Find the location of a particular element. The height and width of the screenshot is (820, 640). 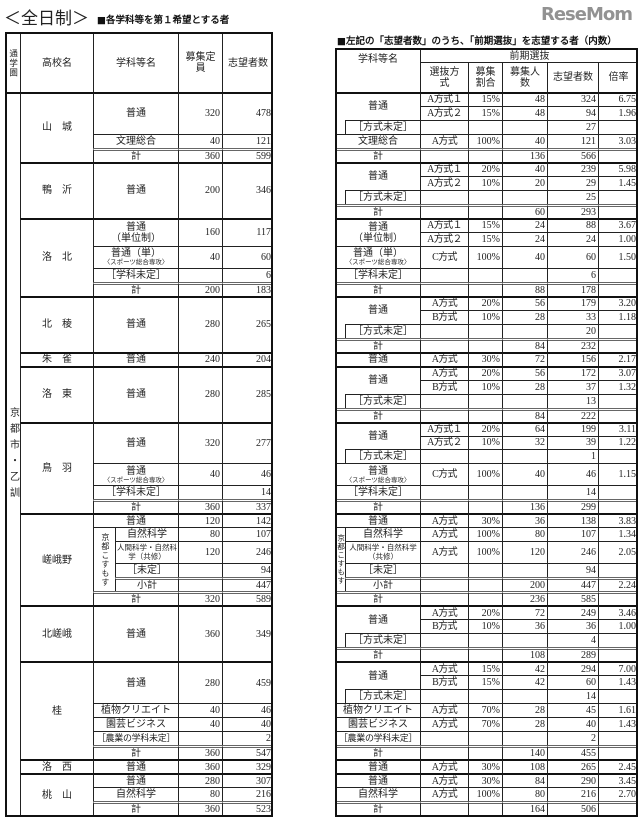

quota-cell: 84 is located at coordinates (524, 414).